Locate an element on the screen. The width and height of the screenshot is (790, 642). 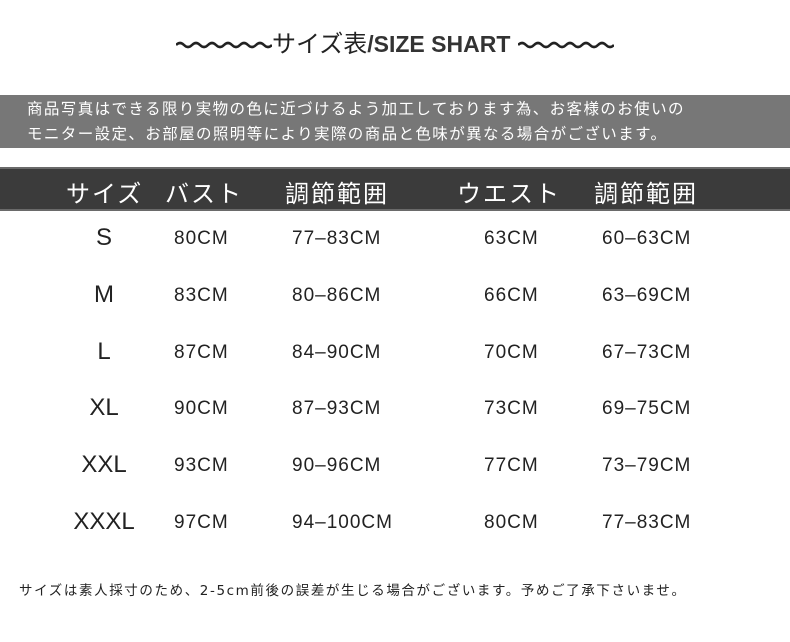
cell-bust-range: 87–93CM is located at coordinates (337, 409).